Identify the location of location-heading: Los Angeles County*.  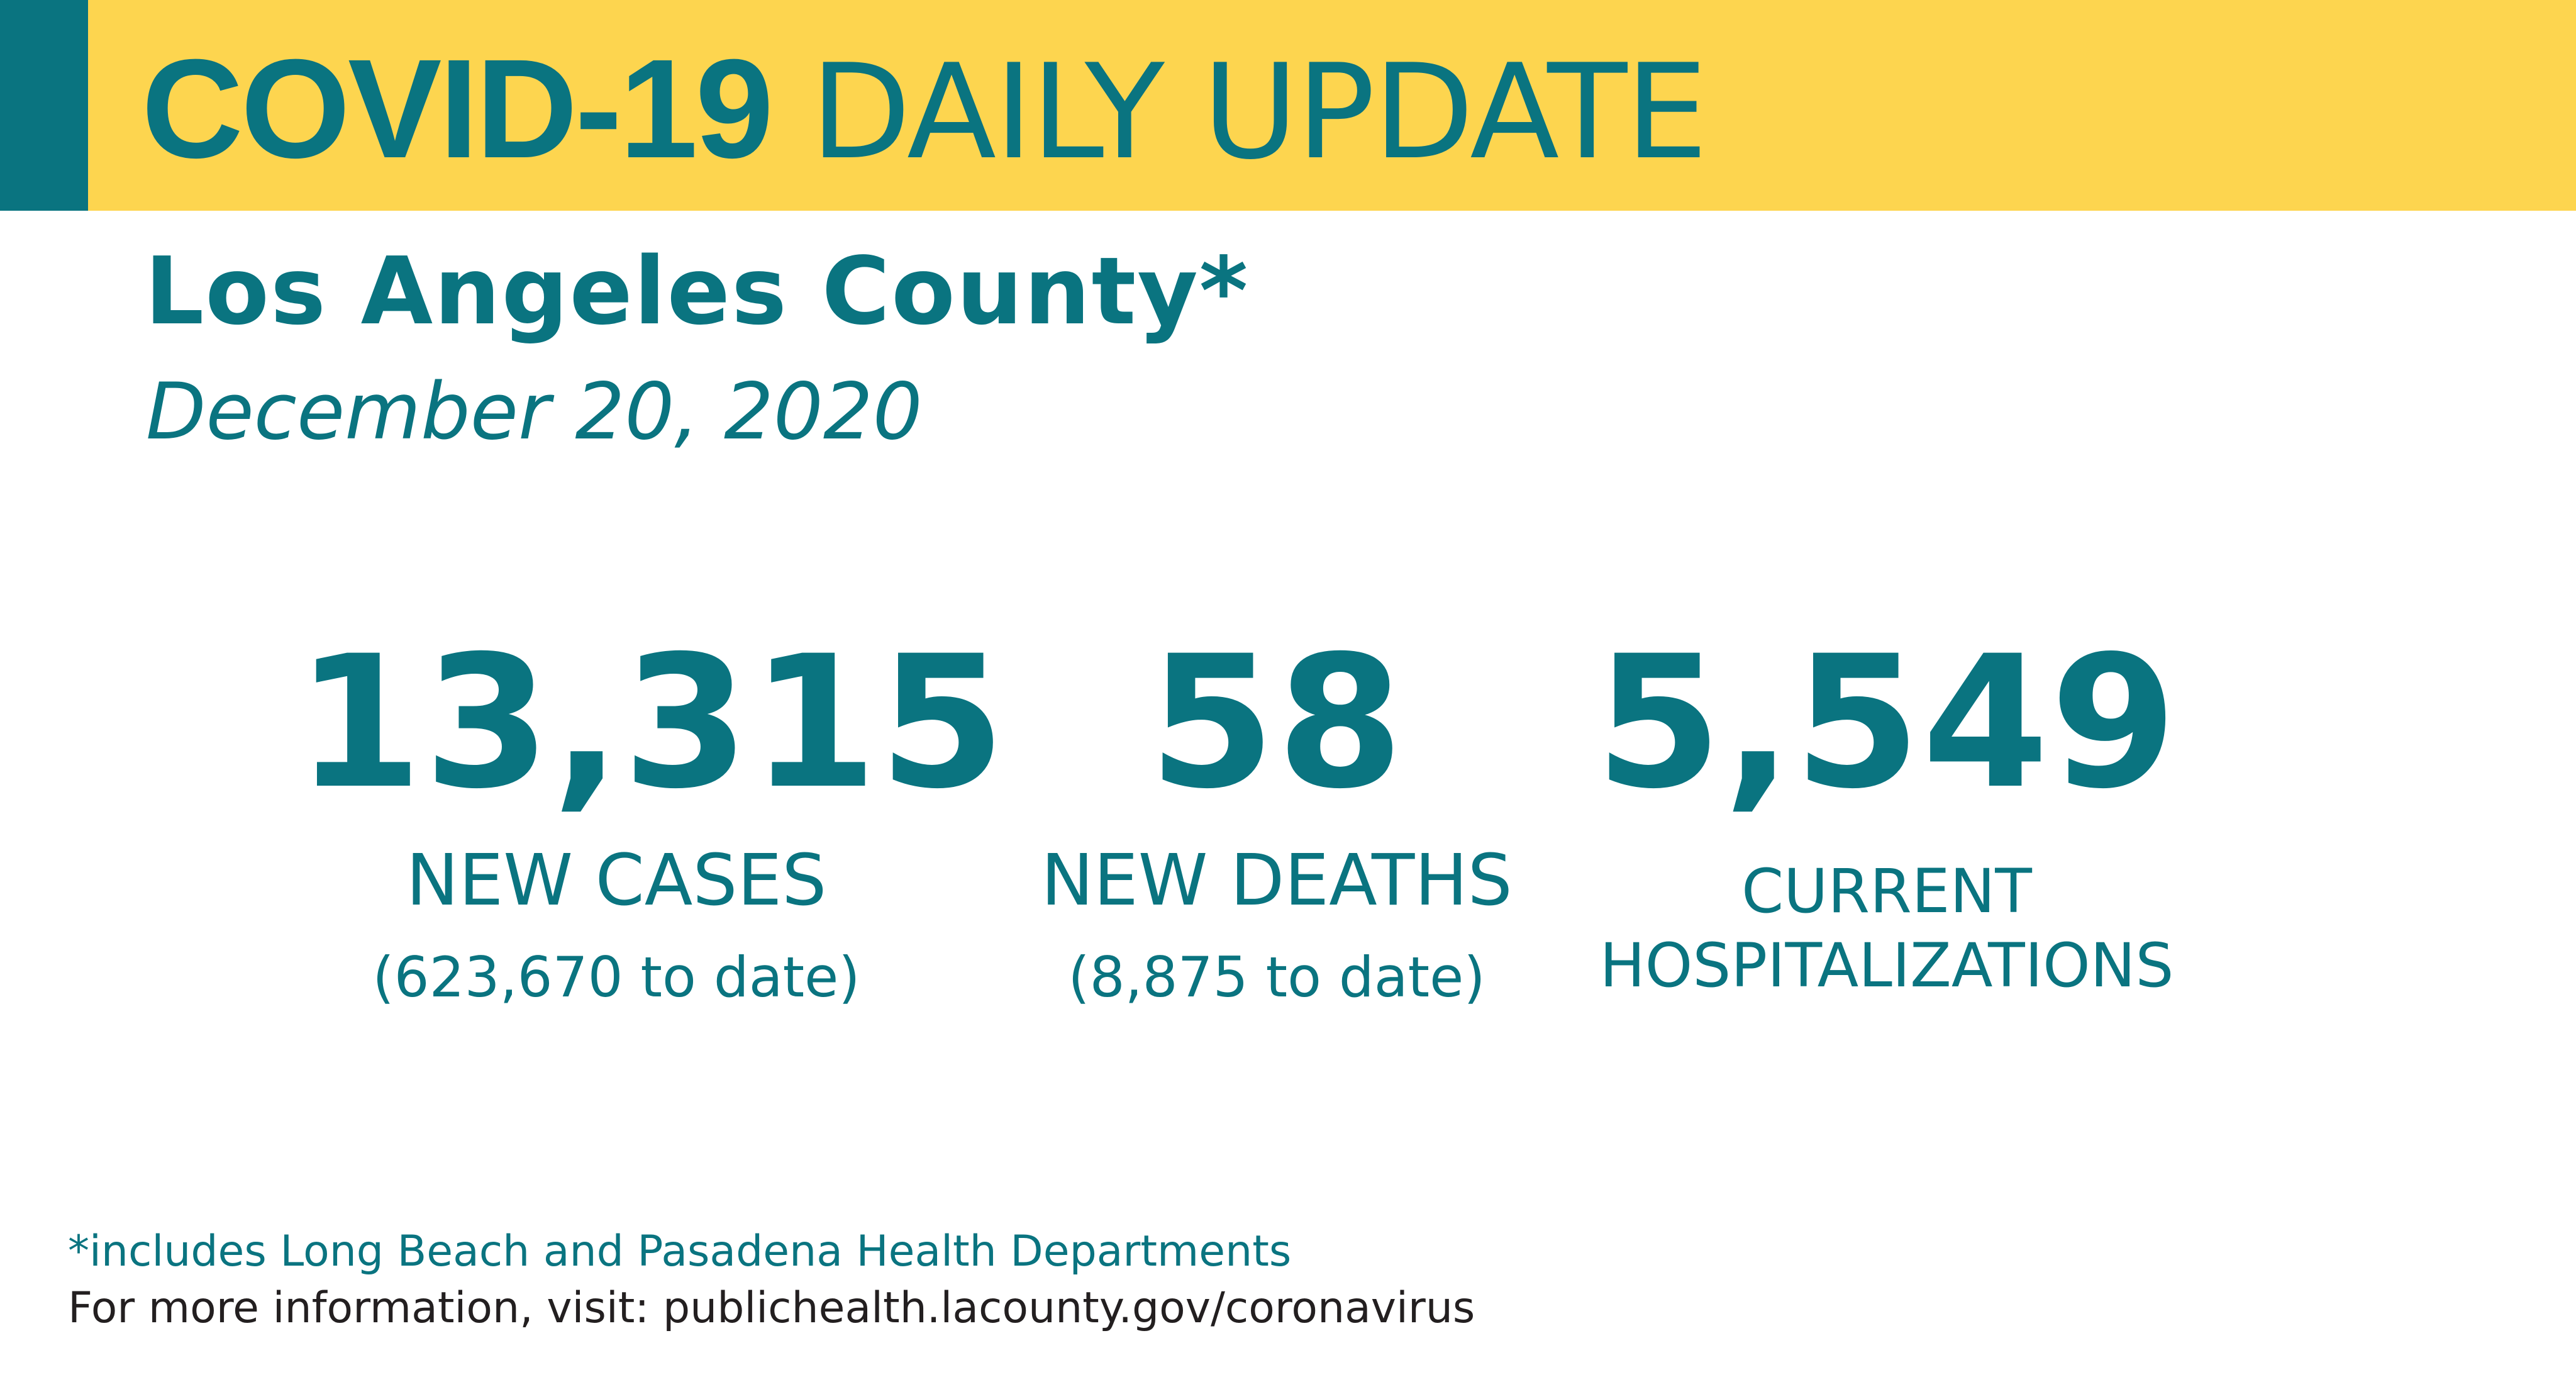
(697, 291).